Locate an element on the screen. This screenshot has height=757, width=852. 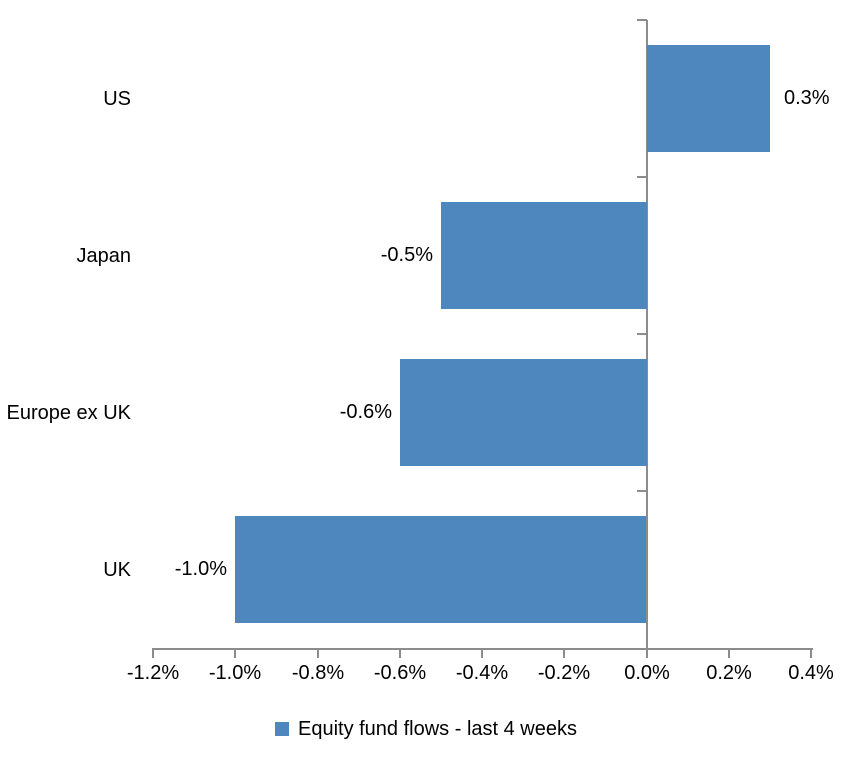
category-axis-line is located at coordinates (647, 339).